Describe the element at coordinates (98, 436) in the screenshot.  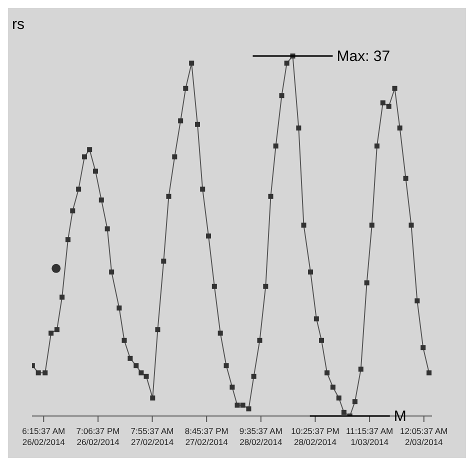
I see `x-tick-label: 7:06:37 PM 26/02/2014` at that location.